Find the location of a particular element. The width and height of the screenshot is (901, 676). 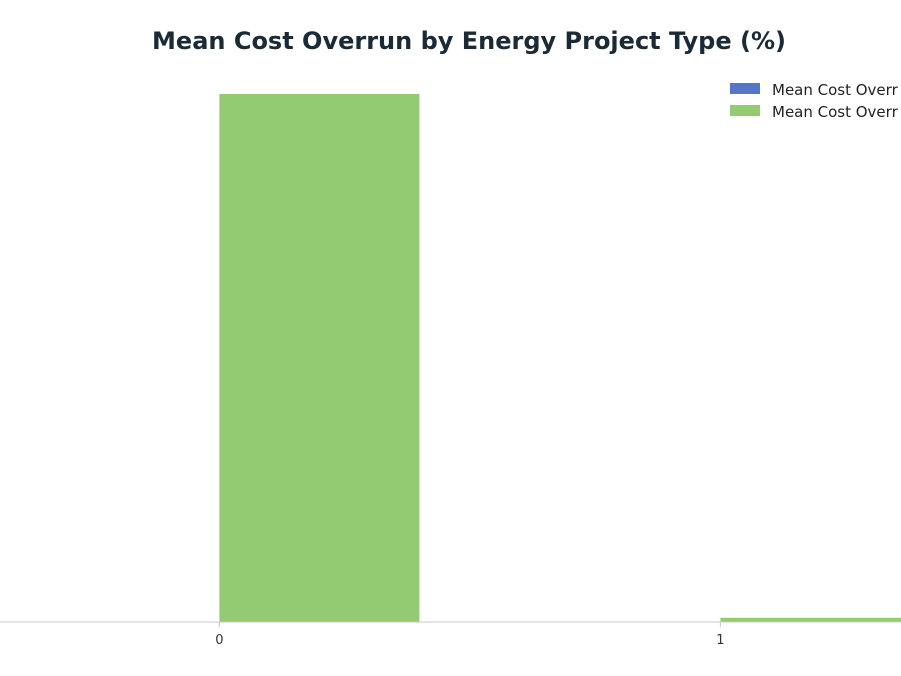

legend: Mean Cost Overr Mean Cost Overr is located at coordinates (814, 101).